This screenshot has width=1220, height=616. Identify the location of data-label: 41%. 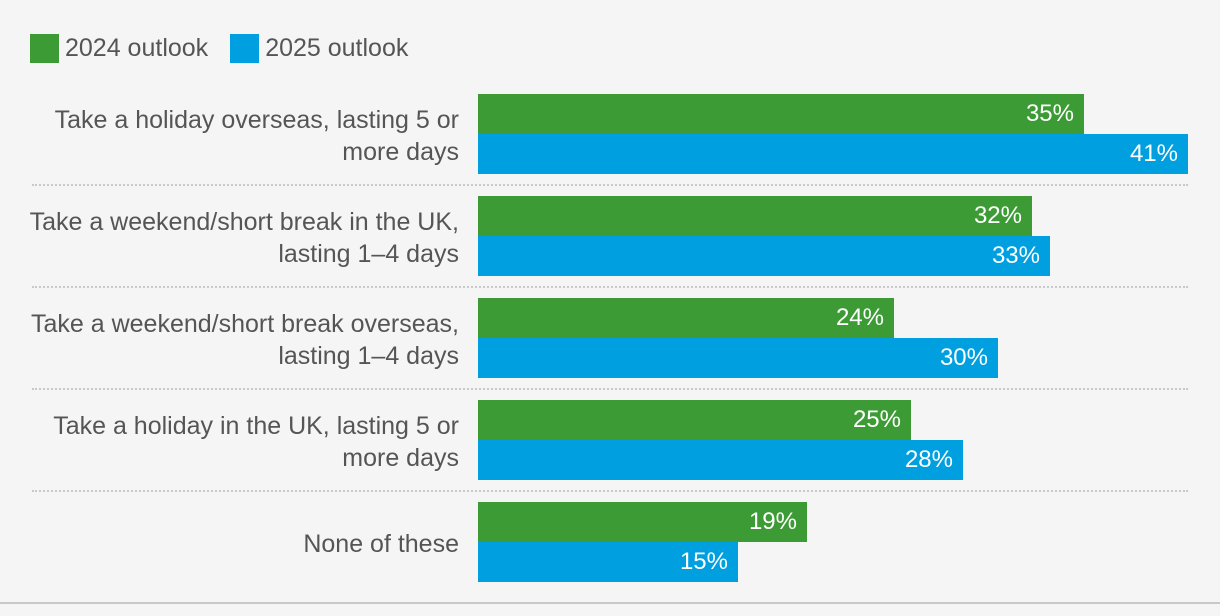
(1153, 153).